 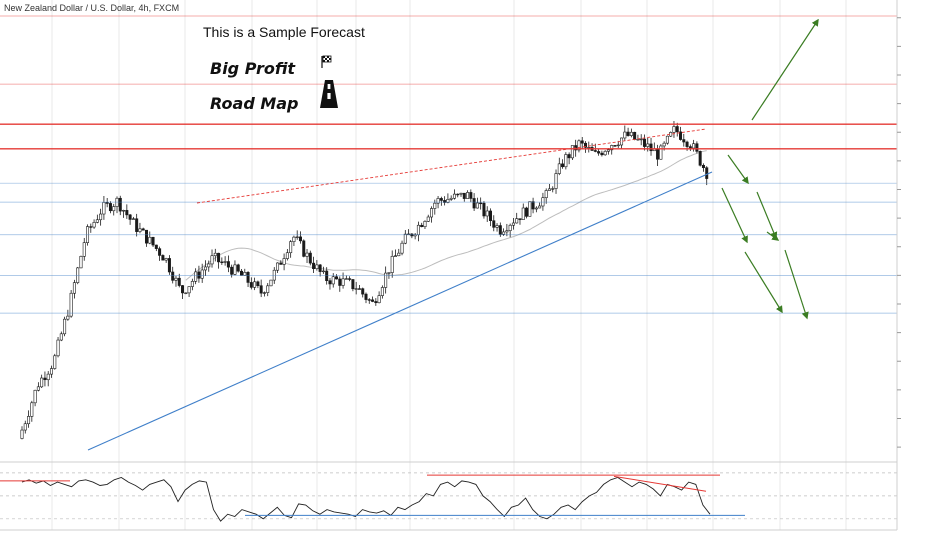 I want to click on moving-average, so click(x=446, y=215).